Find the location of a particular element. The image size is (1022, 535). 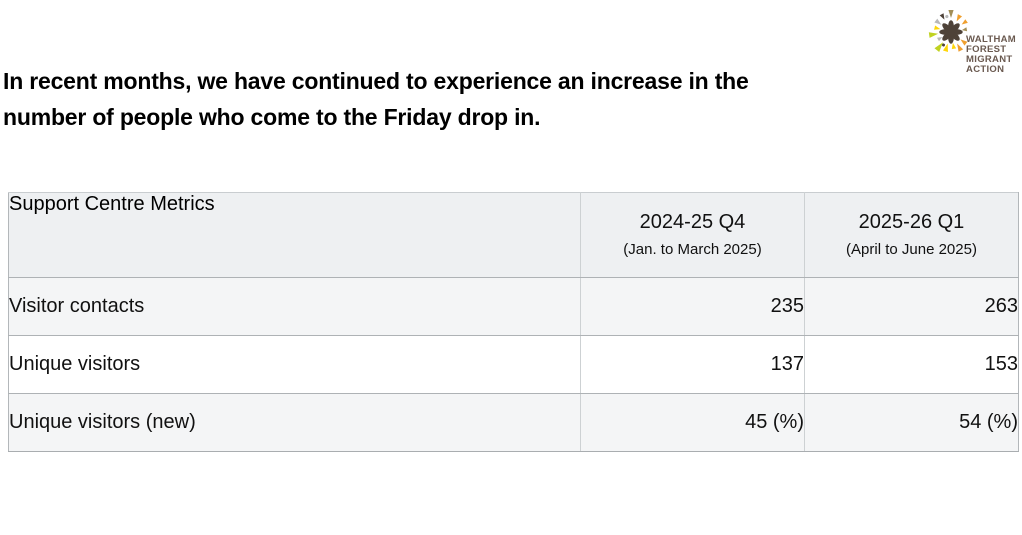

logo-line: FOREST is located at coordinates (986, 49).